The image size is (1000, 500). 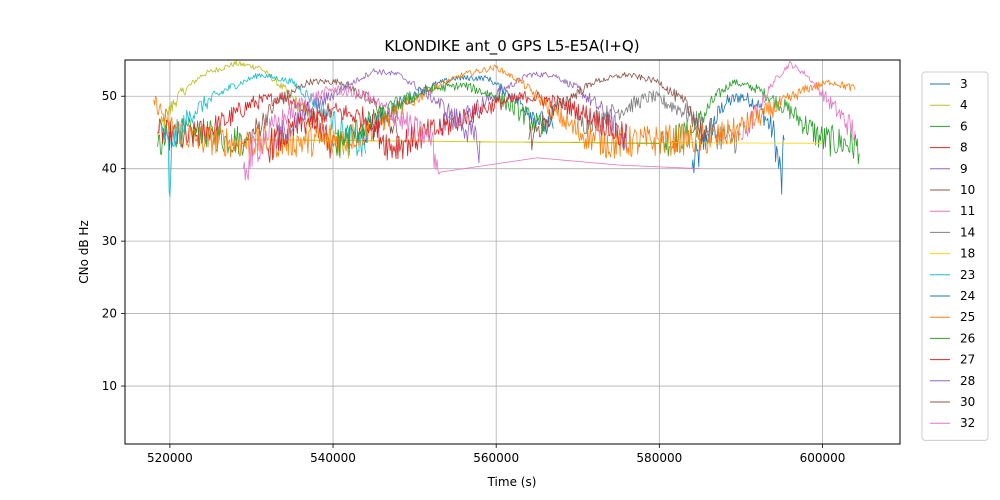 I want to click on x-tick-label: 560000, so click(x=496, y=458).